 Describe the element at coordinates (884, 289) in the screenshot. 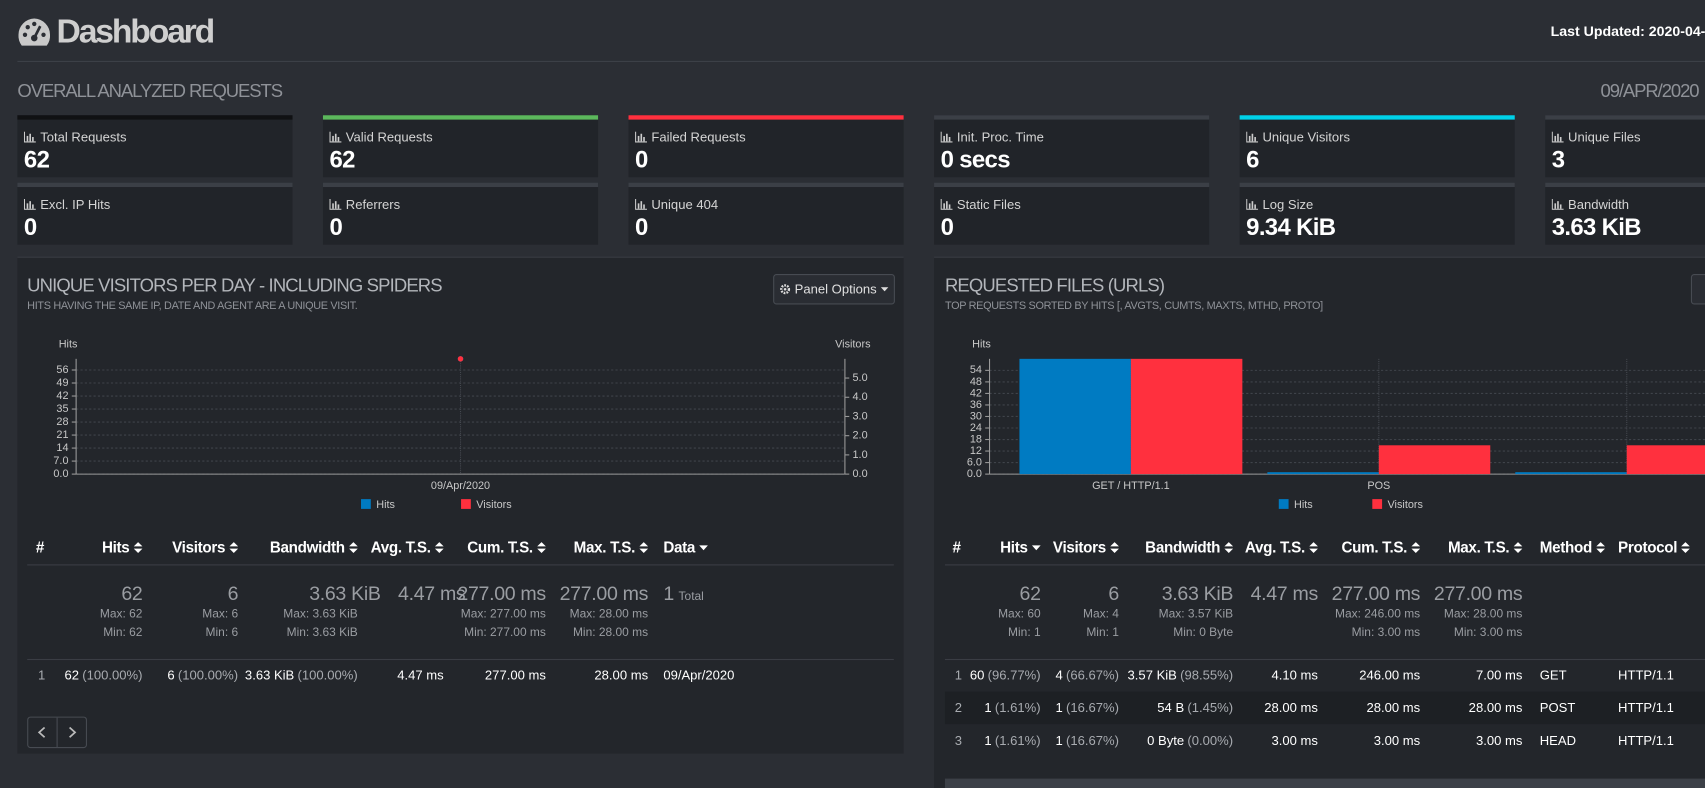

I see `caret-icon` at that location.